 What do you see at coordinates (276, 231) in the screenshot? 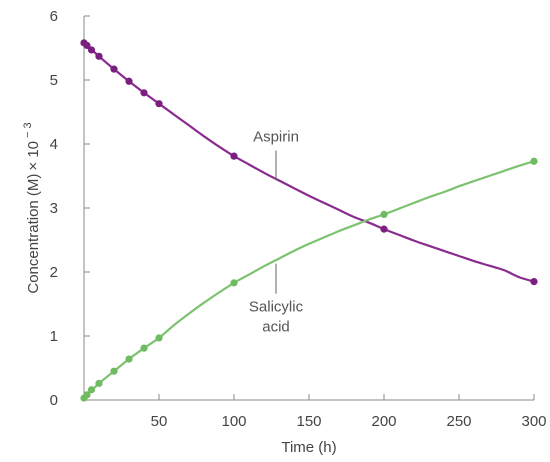
I see `annotations: Aspirin Salicylic acid` at bounding box center [276, 231].